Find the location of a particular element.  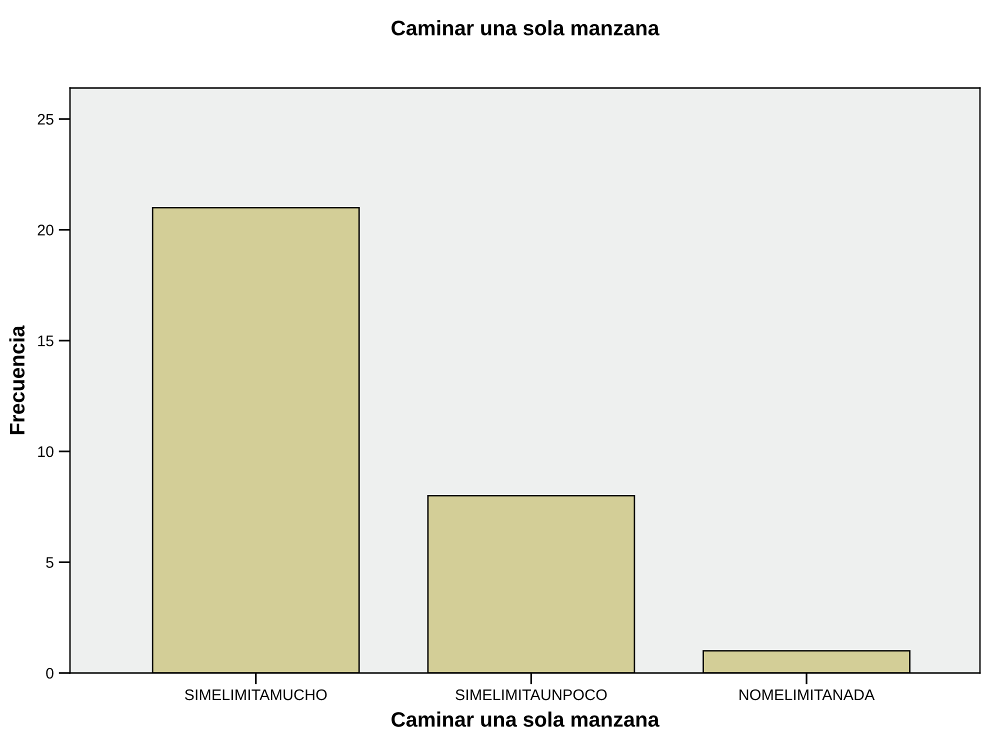

y-tick-label: 20 is located at coordinates (46, 230).